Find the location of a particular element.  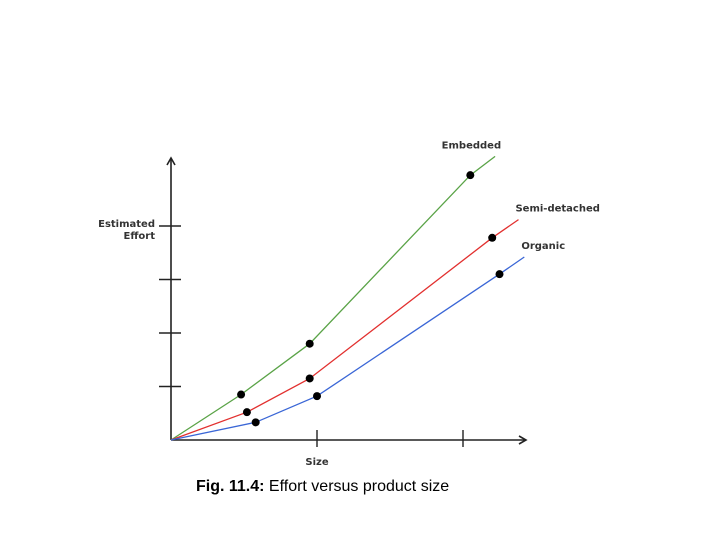

series-label-semi-detached: Semi-detached is located at coordinates (557, 209).